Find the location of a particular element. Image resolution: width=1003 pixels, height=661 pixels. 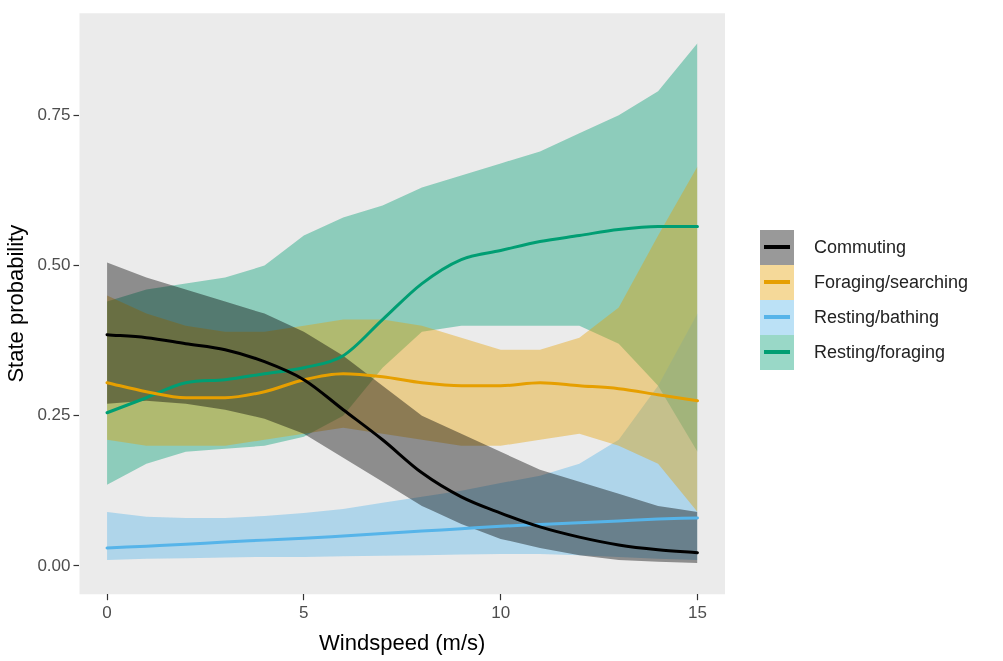

y-tick-label: 0.75 is located at coordinates (54, 115).